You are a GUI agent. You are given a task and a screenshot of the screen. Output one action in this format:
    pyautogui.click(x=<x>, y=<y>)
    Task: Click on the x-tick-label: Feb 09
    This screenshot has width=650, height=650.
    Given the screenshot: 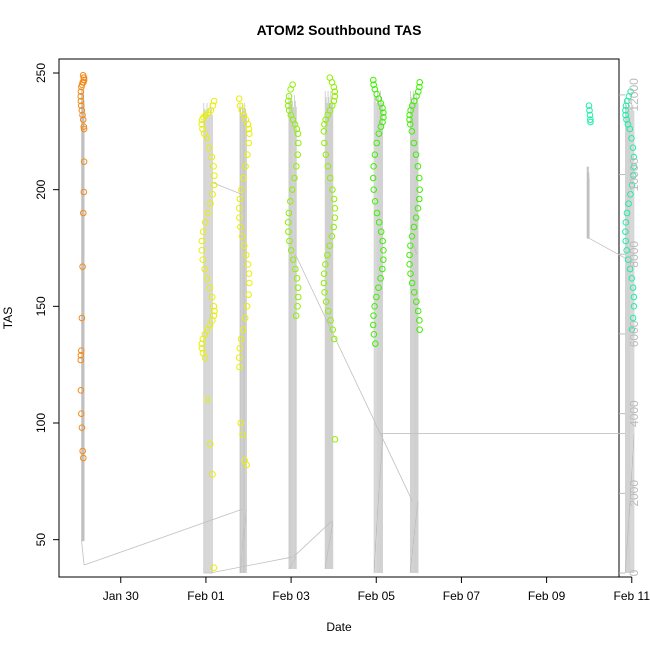 What is the action you would take?
    pyautogui.click(x=547, y=596)
    